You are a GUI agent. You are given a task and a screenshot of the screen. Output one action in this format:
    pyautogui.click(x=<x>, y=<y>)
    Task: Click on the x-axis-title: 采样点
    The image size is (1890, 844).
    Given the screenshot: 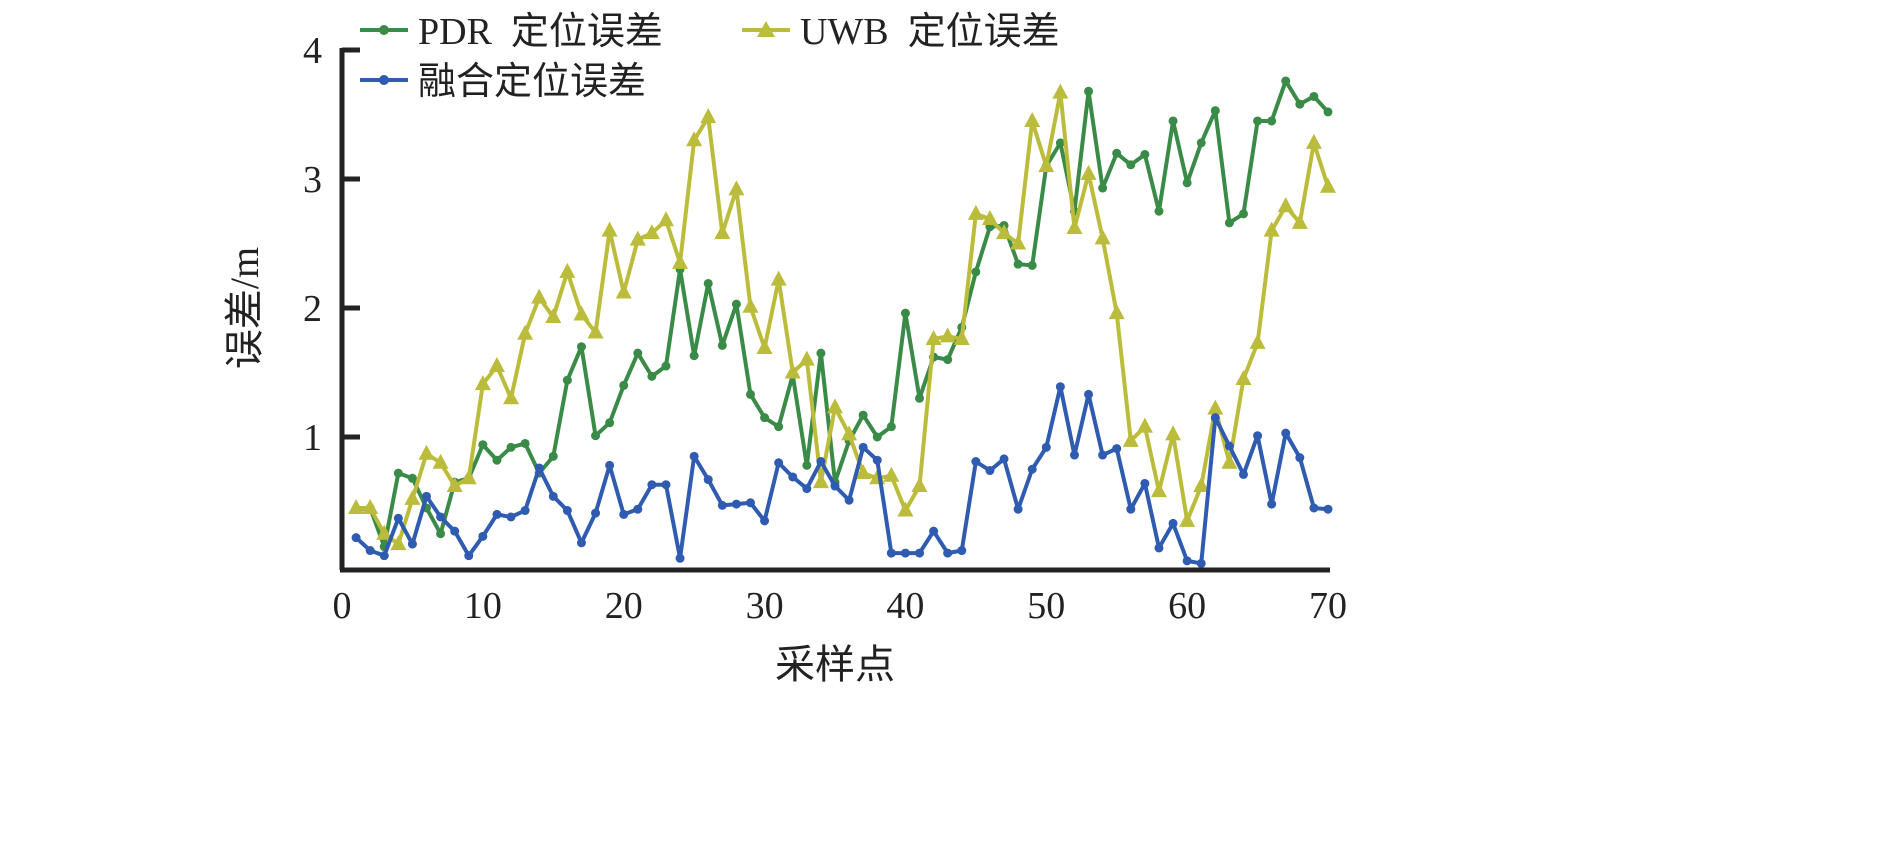 What is the action you would take?
    pyautogui.click(x=835, y=664)
    